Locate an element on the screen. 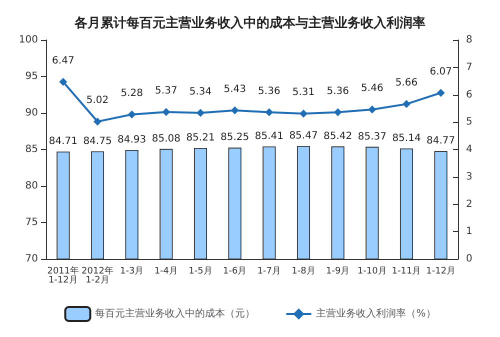 This screenshot has height=337, width=500. data-label: 5.66 is located at coordinates (406, 83).